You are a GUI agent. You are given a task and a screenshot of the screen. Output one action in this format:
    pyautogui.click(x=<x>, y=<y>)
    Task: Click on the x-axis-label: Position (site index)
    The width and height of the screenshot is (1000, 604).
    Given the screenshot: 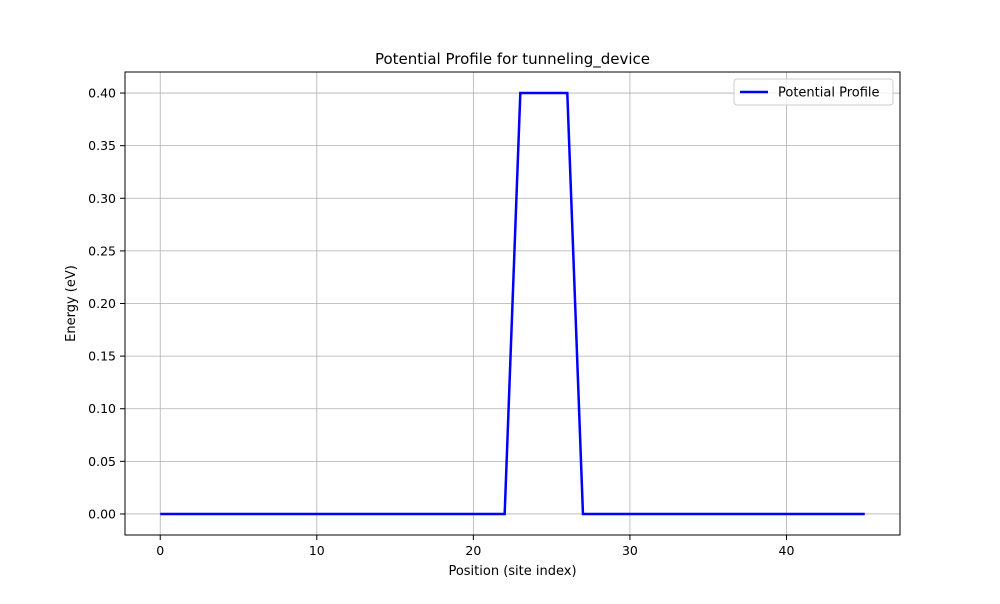 What is the action you would take?
    pyautogui.click(x=512, y=571)
    